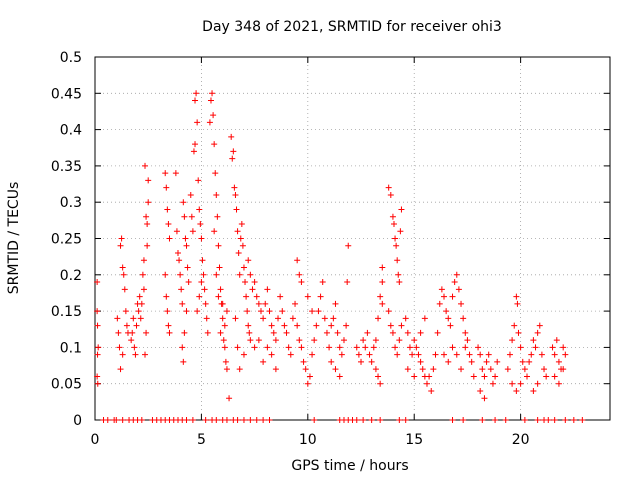  What do you see at coordinates (66, 239) in the screenshot?
I see `y-tick-labels: 0 0.05 0.1 0.15 0.2 0.25 0.3 0.35 0.4 0.45 0.5` at bounding box center [66, 239].